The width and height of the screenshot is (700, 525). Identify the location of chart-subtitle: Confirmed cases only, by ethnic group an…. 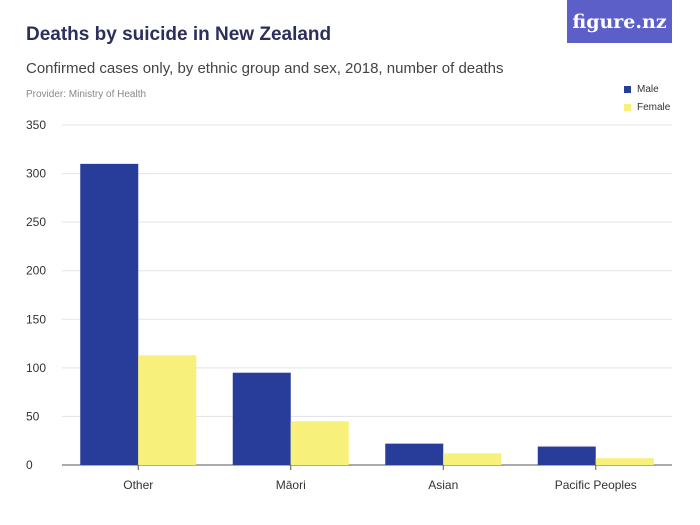
(265, 68).